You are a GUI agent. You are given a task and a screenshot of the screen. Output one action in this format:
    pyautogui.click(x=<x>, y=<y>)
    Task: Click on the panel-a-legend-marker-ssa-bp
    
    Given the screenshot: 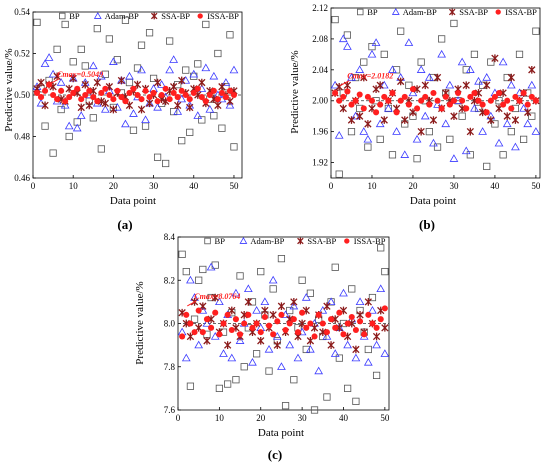 What is the action you would take?
    pyautogui.click(x=154, y=16)
    